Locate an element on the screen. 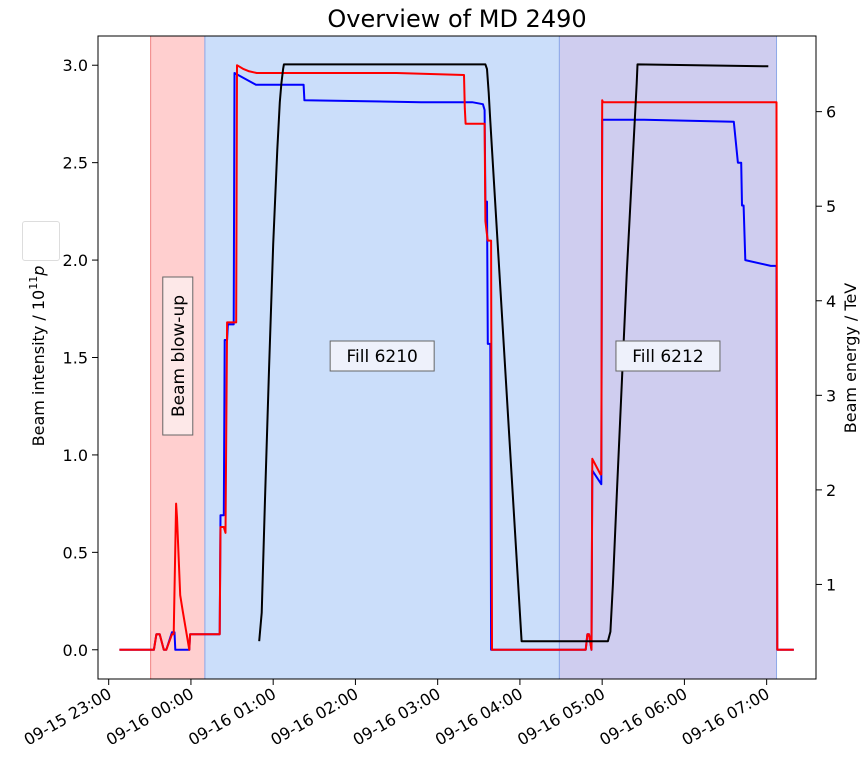 The image size is (861, 765). y-right-tick-label-1: 2 is located at coordinates (831, 490).